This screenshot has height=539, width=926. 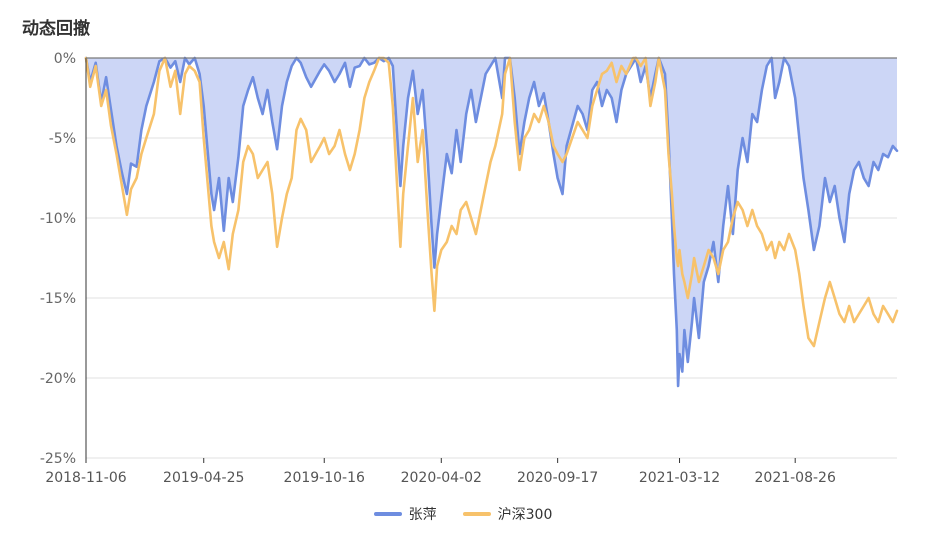 I want to click on x-tick-label: 2019-04-25, so click(x=203, y=478).